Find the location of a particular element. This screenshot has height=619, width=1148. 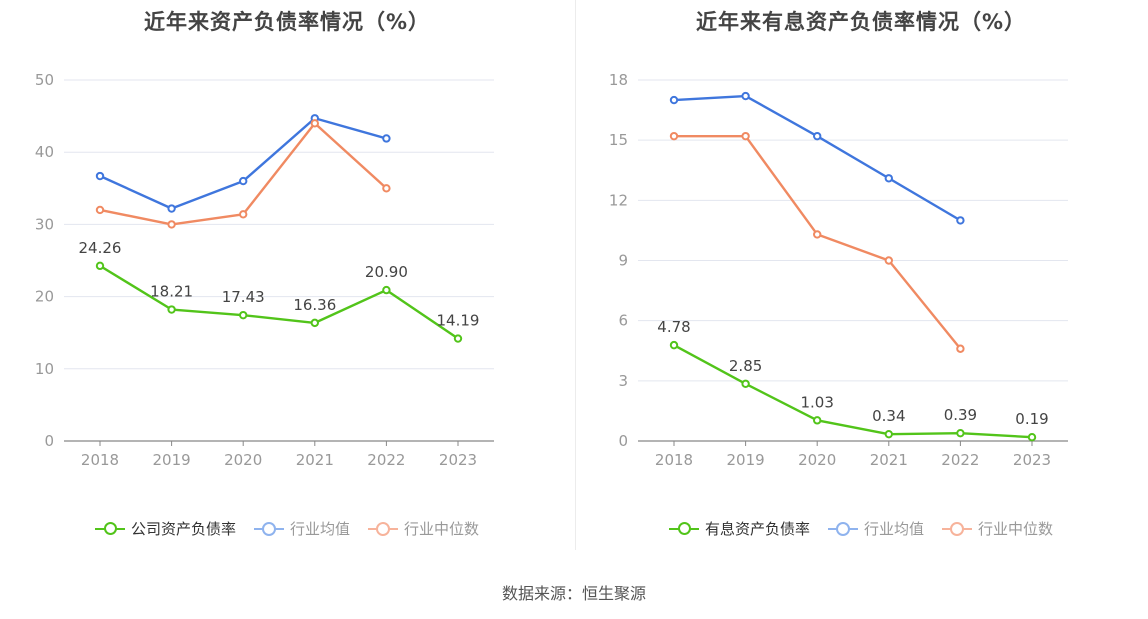

data-label: 4.78 is located at coordinates (673, 327).